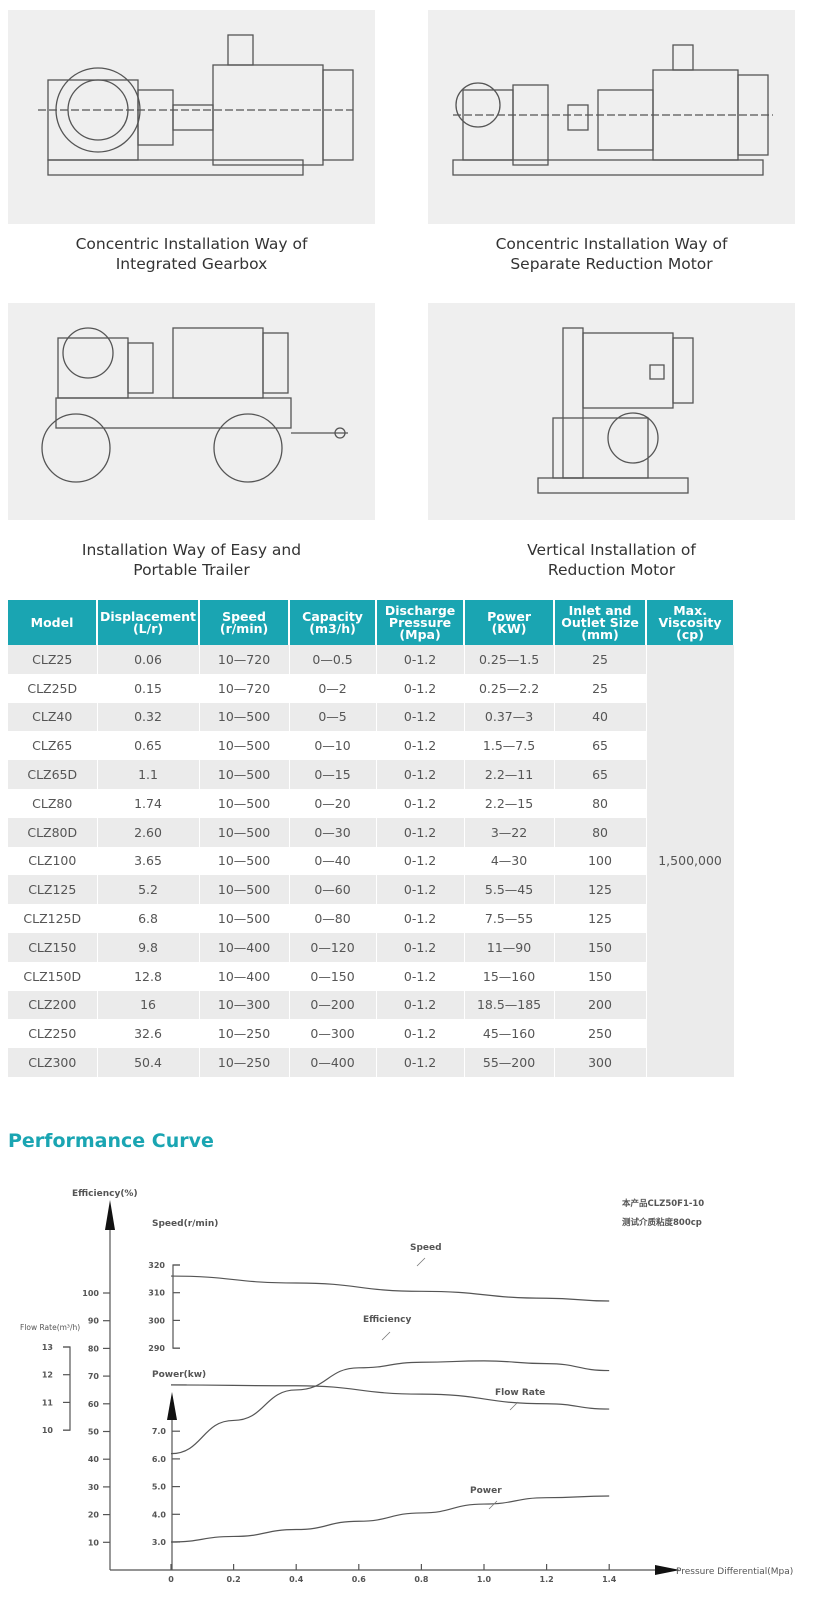 Image resolution: width=818 pixels, height=1600 pixels. What do you see at coordinates (244, 616) in the screenshot?
I see `header-line: Speed` at bounding box center [244, 616].